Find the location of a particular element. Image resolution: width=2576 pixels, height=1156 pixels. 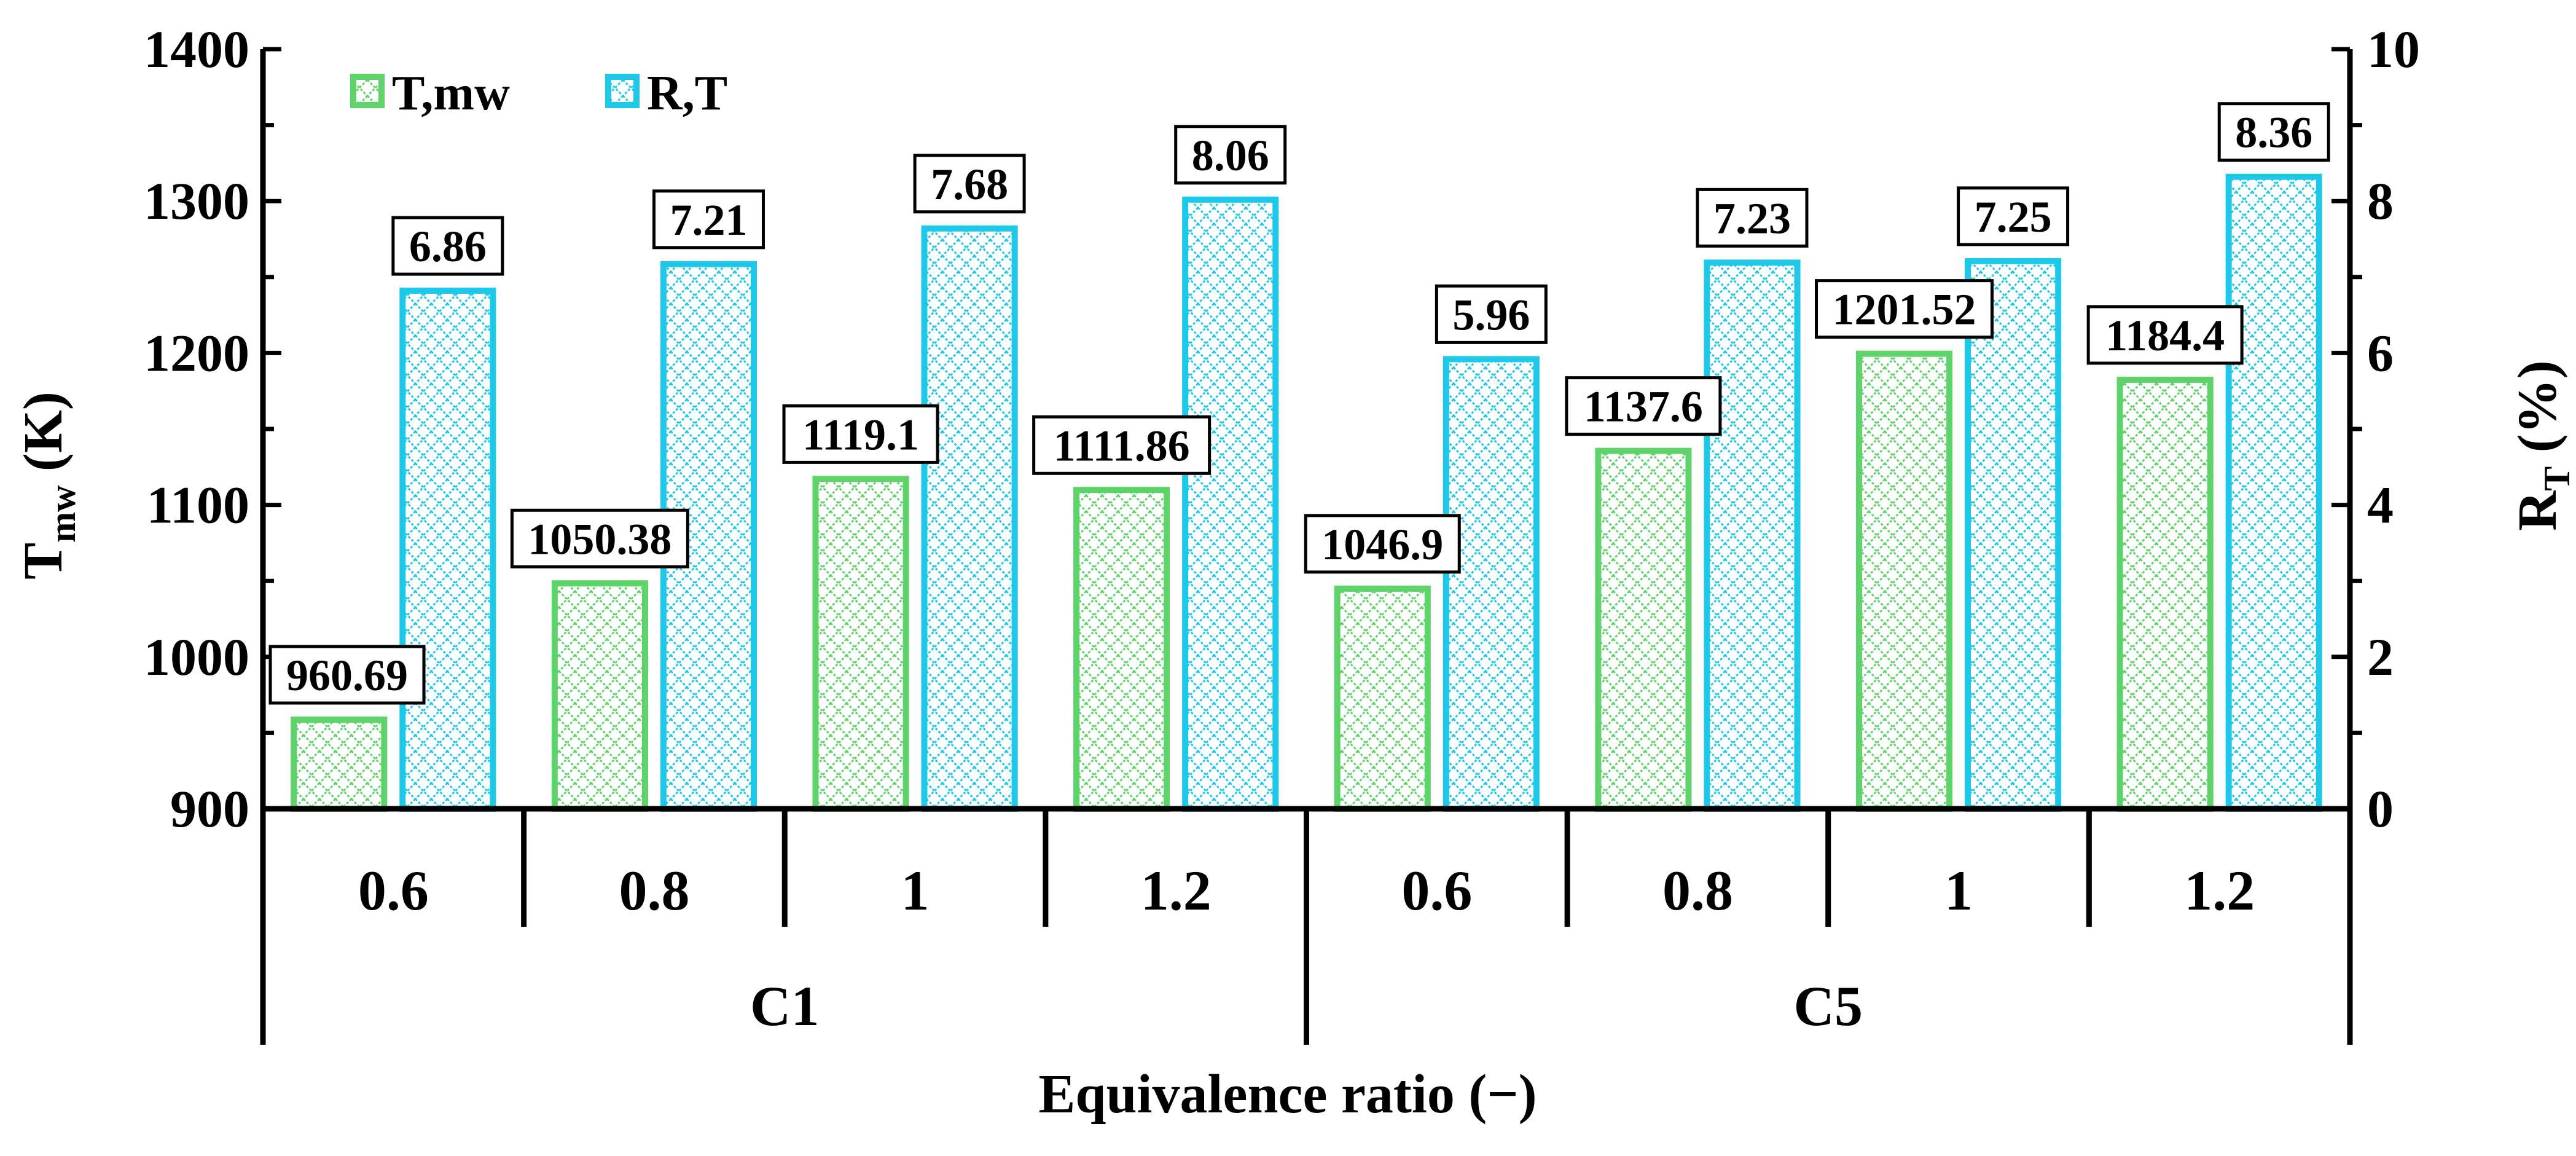

data-label-text: 7.21 is located at coordinates (708, 220).